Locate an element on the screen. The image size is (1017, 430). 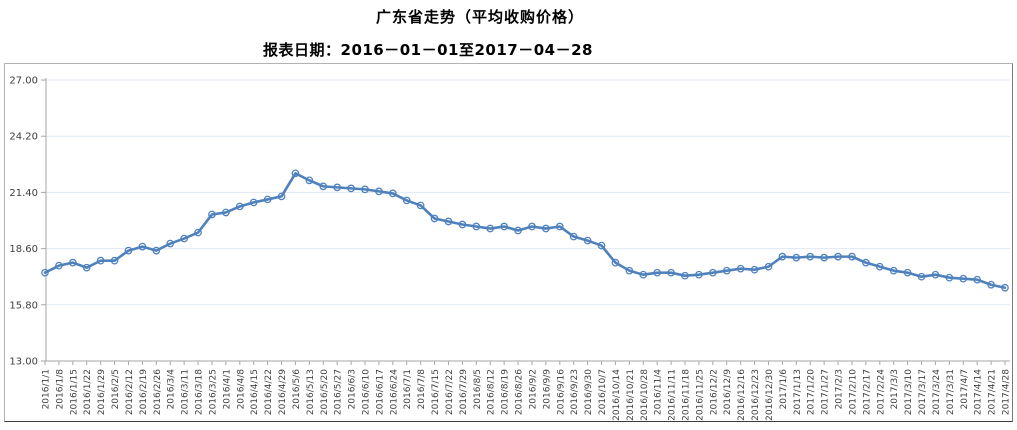
x-axis-label: 2016/9/16 is located at coordinates (561, 392).